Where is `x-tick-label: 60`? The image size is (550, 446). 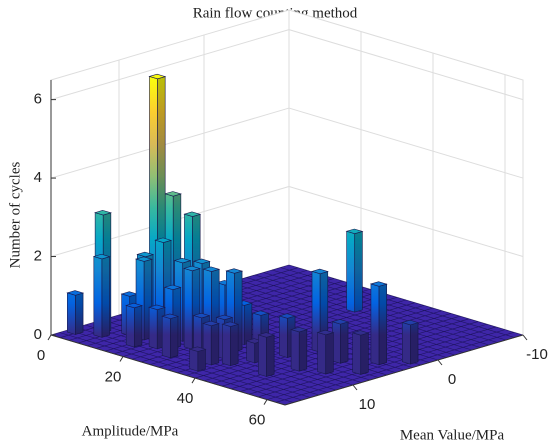 x-tick-label: 60 is located at coordinates (257, 420).